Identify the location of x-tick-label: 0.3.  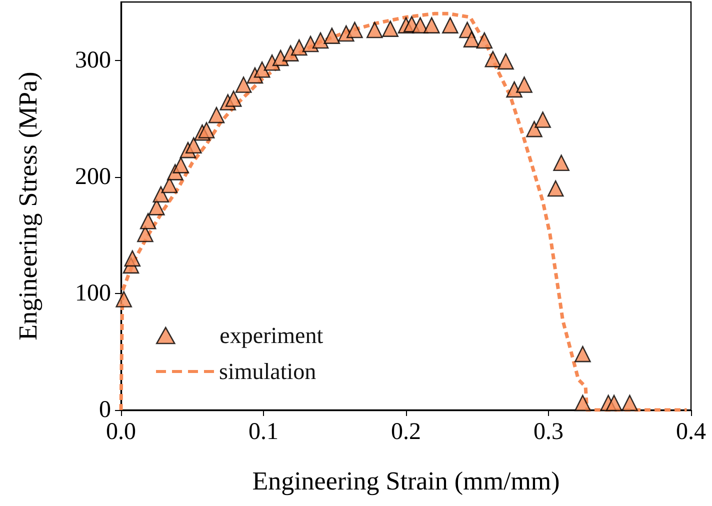
(549, 432).